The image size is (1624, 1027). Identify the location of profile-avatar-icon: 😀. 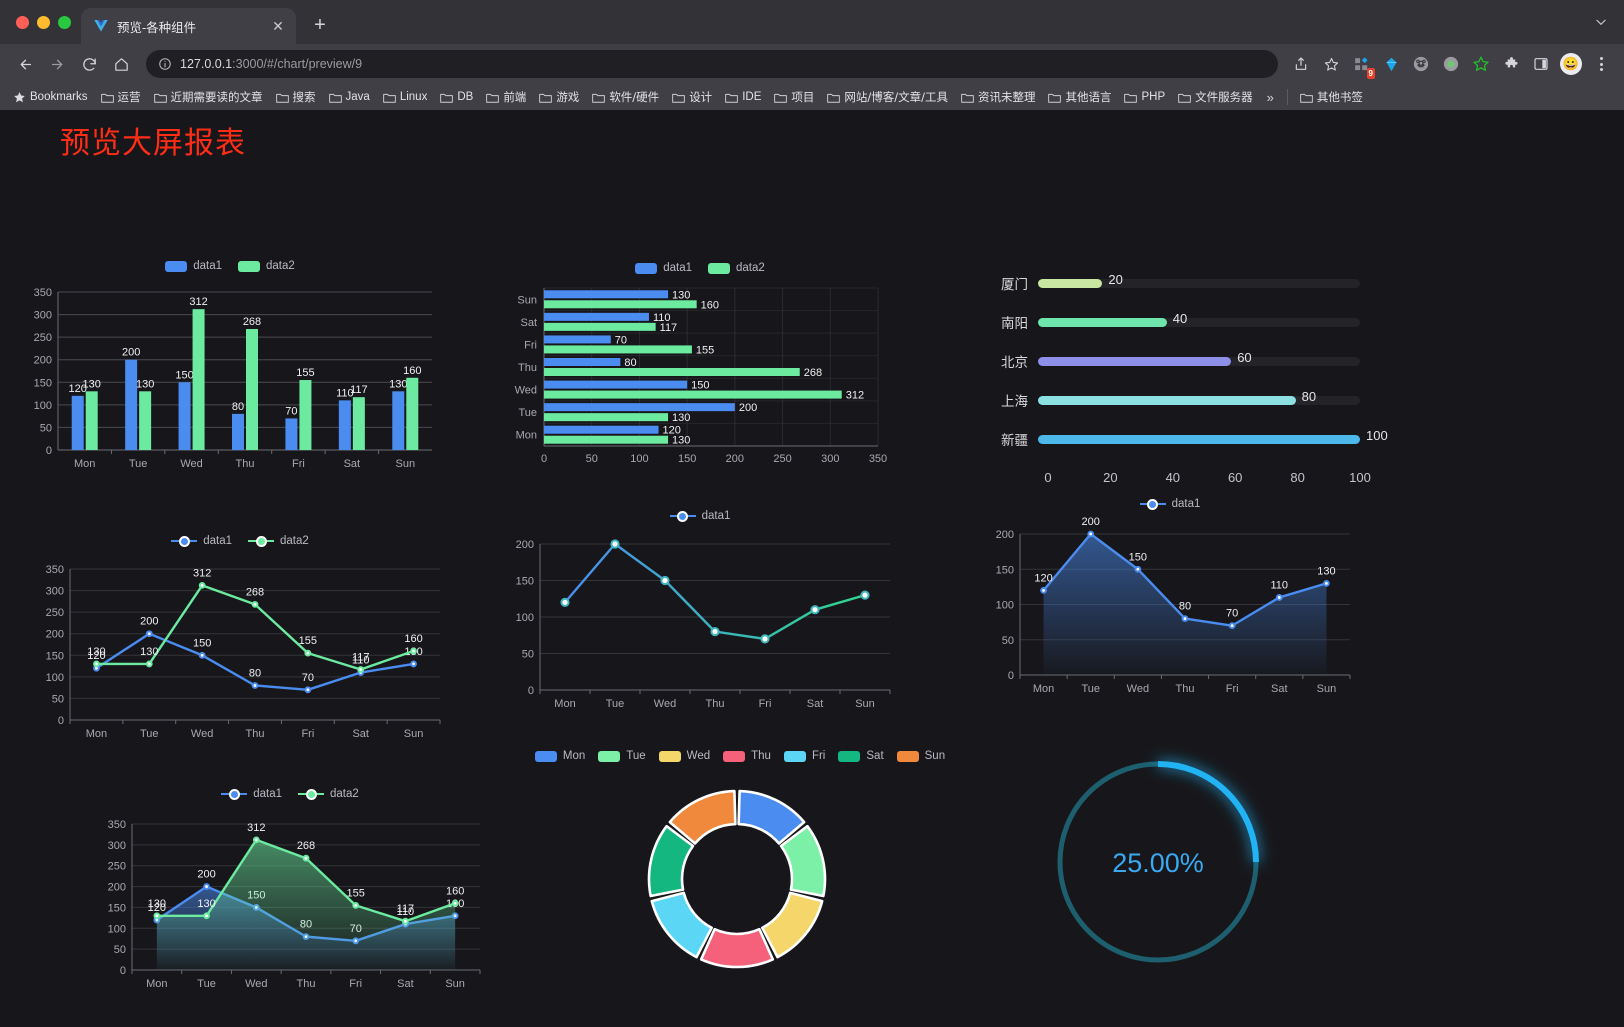
(1571, 64).